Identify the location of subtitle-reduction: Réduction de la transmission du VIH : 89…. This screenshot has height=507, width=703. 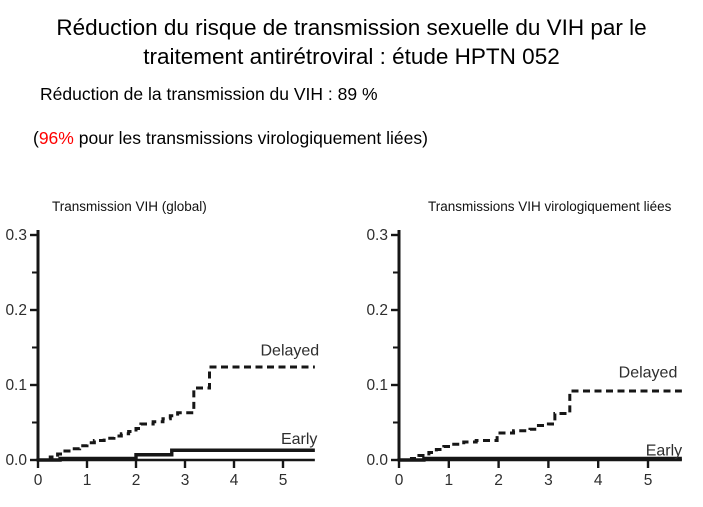
(209, 94).